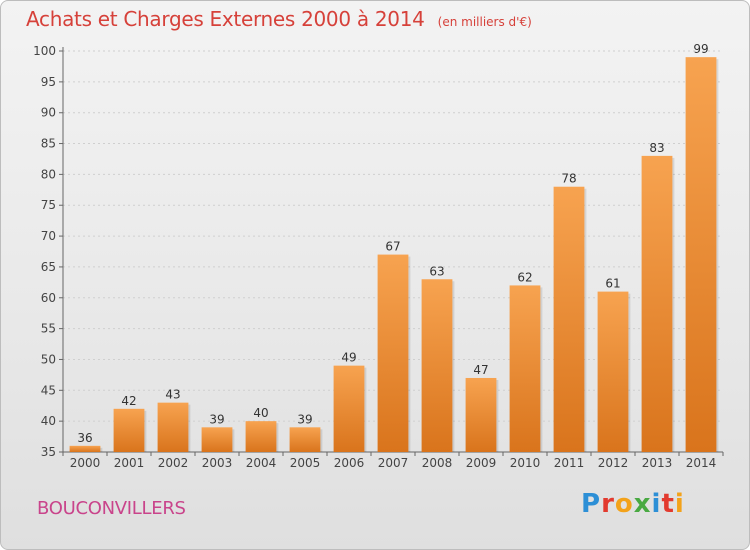 This screenshot has width=750, height=550. What do you see at coordinates (525, 463) in the screenshot?
I see `x-tick-label: 2010` at bounding box center [525, 463].